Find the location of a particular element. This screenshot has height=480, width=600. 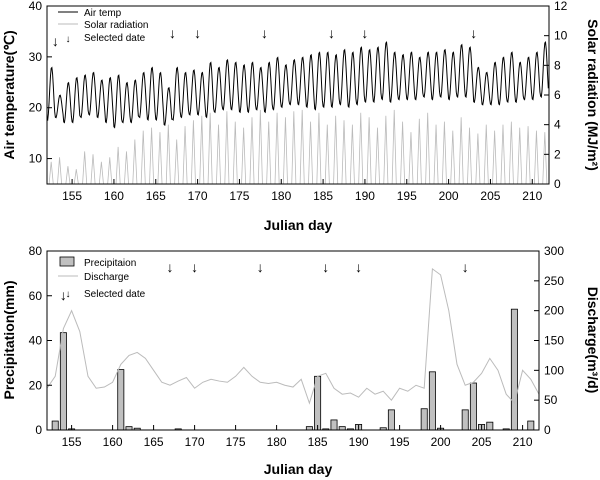

y-tick-label: 30 is located at coordinates (36, 57).